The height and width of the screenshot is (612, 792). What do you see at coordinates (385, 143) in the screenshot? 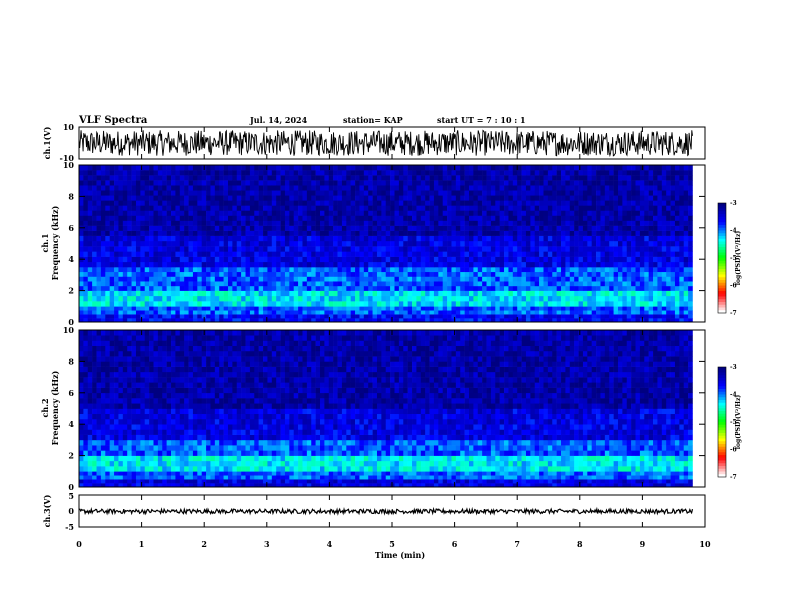
I see `ch1-waveform-line` at bounding box center [385, 143].